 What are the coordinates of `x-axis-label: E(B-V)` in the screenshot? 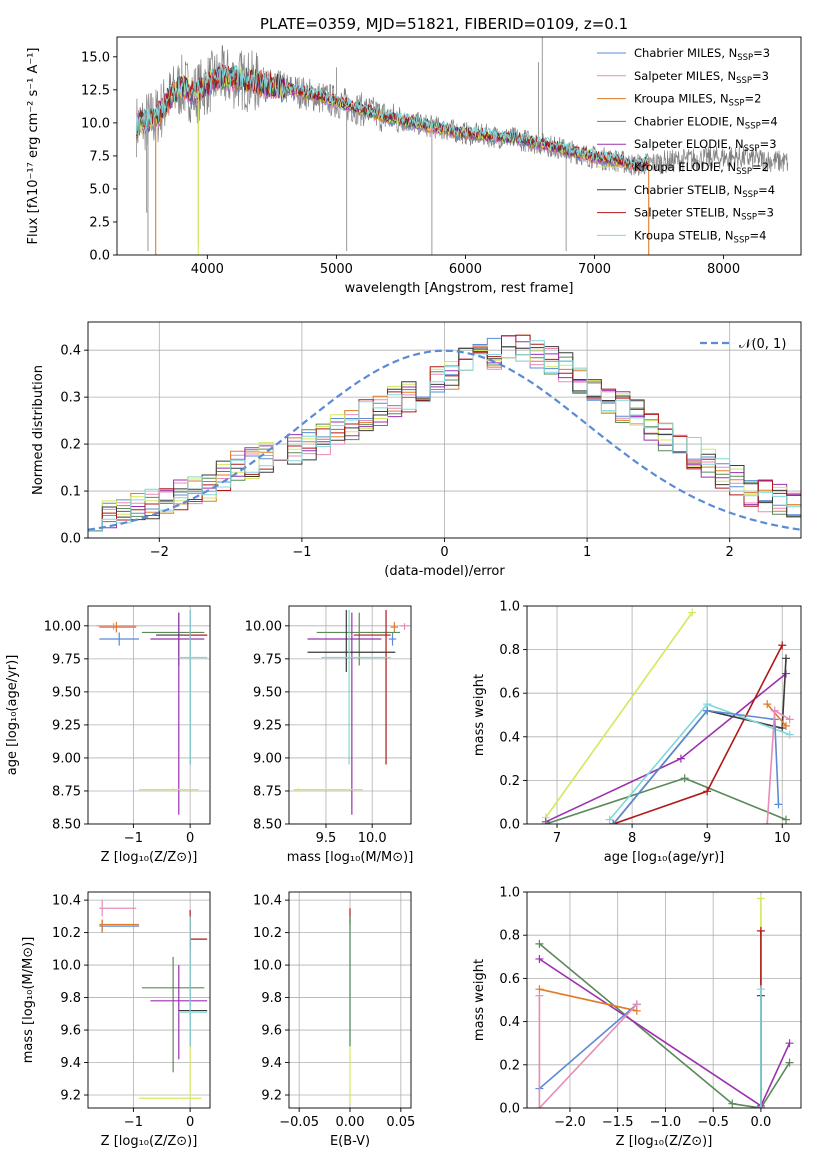 It's located at (350, 1141).